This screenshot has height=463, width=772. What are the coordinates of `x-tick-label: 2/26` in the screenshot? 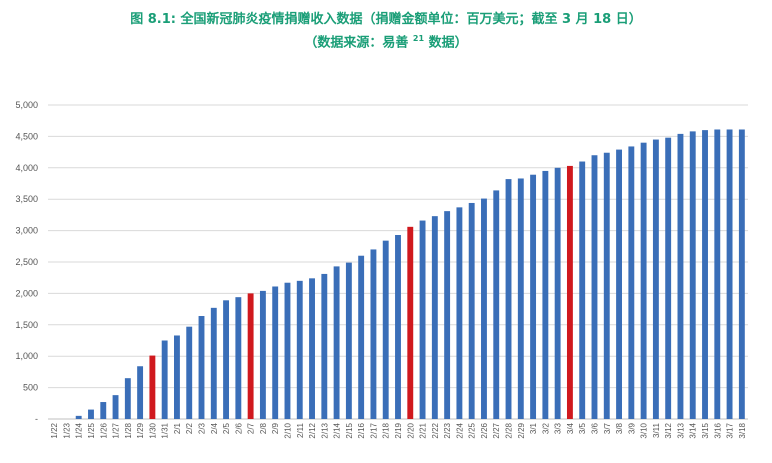 It's located at (484, 430).